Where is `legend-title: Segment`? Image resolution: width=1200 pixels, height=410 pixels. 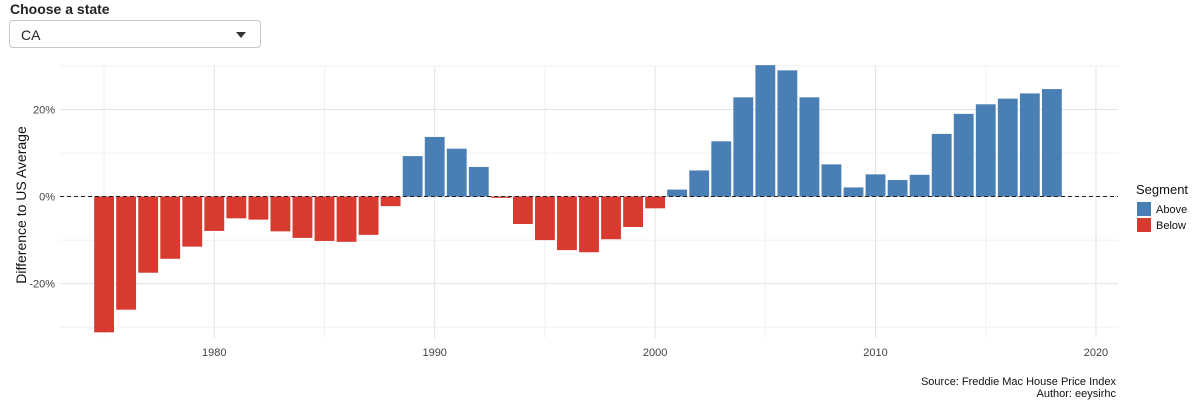 legend-title: Segment is located at coordinates (1162, 189).